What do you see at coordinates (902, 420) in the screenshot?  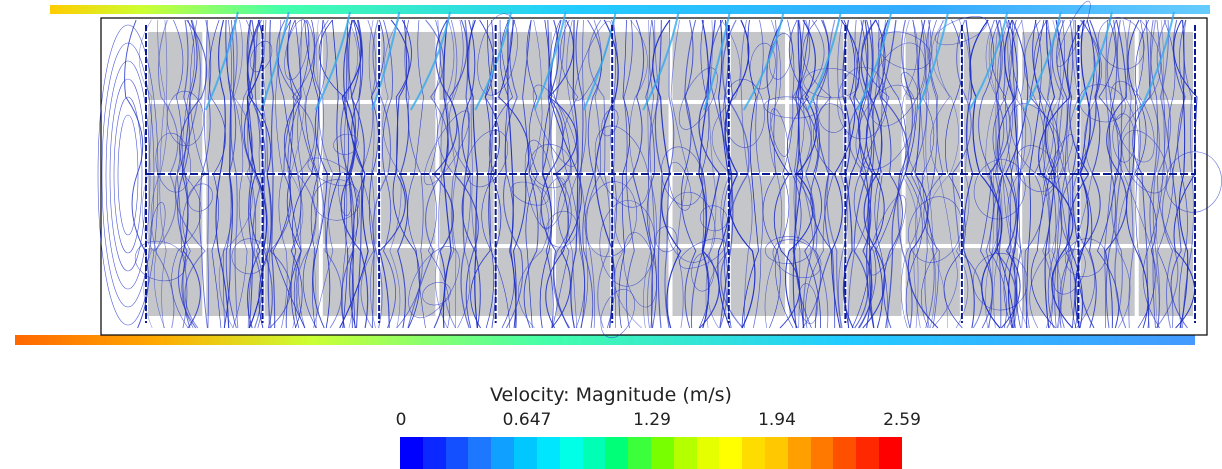 I see `legend-tick: 2.59` at bounding box center [902, 420].